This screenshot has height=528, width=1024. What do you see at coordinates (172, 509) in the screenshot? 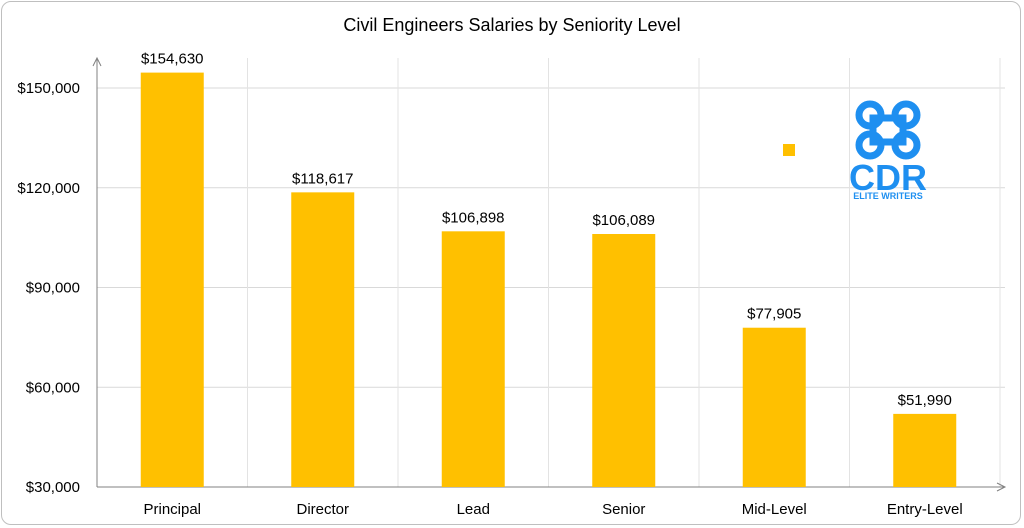
I see `x-tick-label: Principal` at bounding box center [172, 509].